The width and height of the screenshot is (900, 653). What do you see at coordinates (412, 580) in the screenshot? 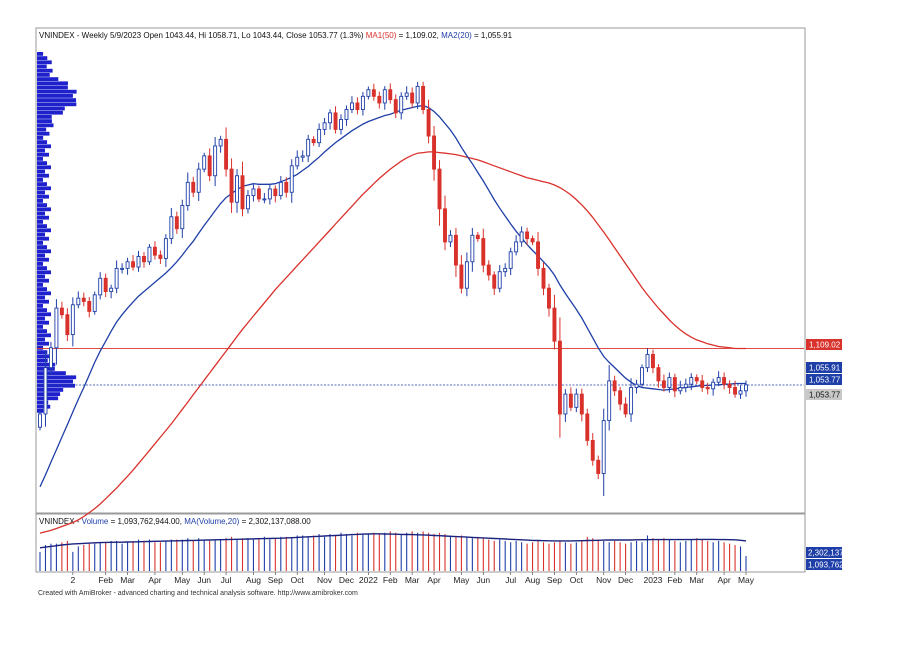
I see `x-tick-label: Mar` at bounding box center [412, 580].